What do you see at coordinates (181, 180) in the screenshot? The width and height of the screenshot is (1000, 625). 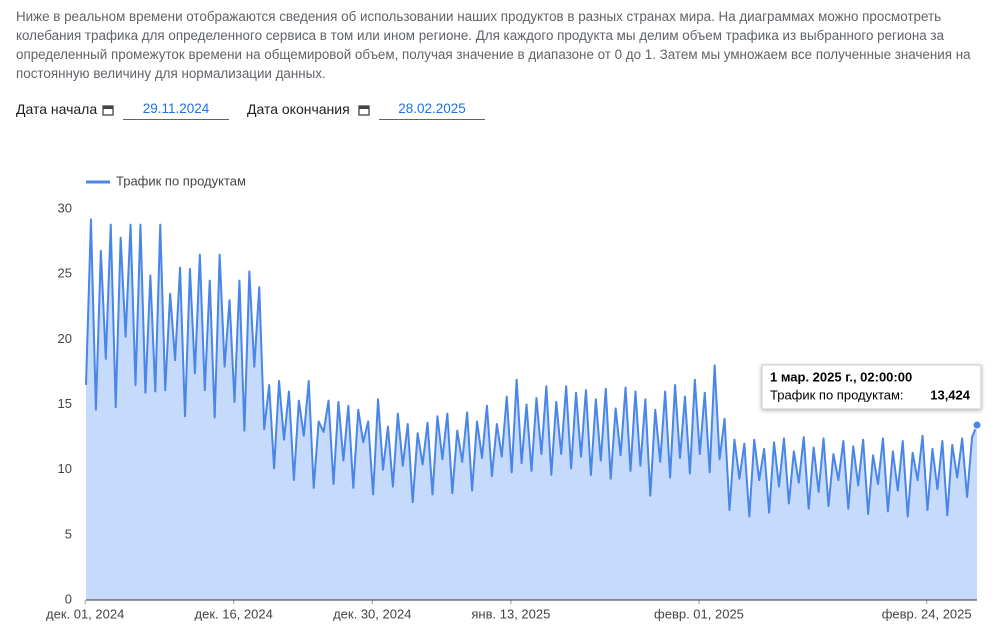 I see `legend-label: Трафик по продуктам` at bounding box center [181, 180].